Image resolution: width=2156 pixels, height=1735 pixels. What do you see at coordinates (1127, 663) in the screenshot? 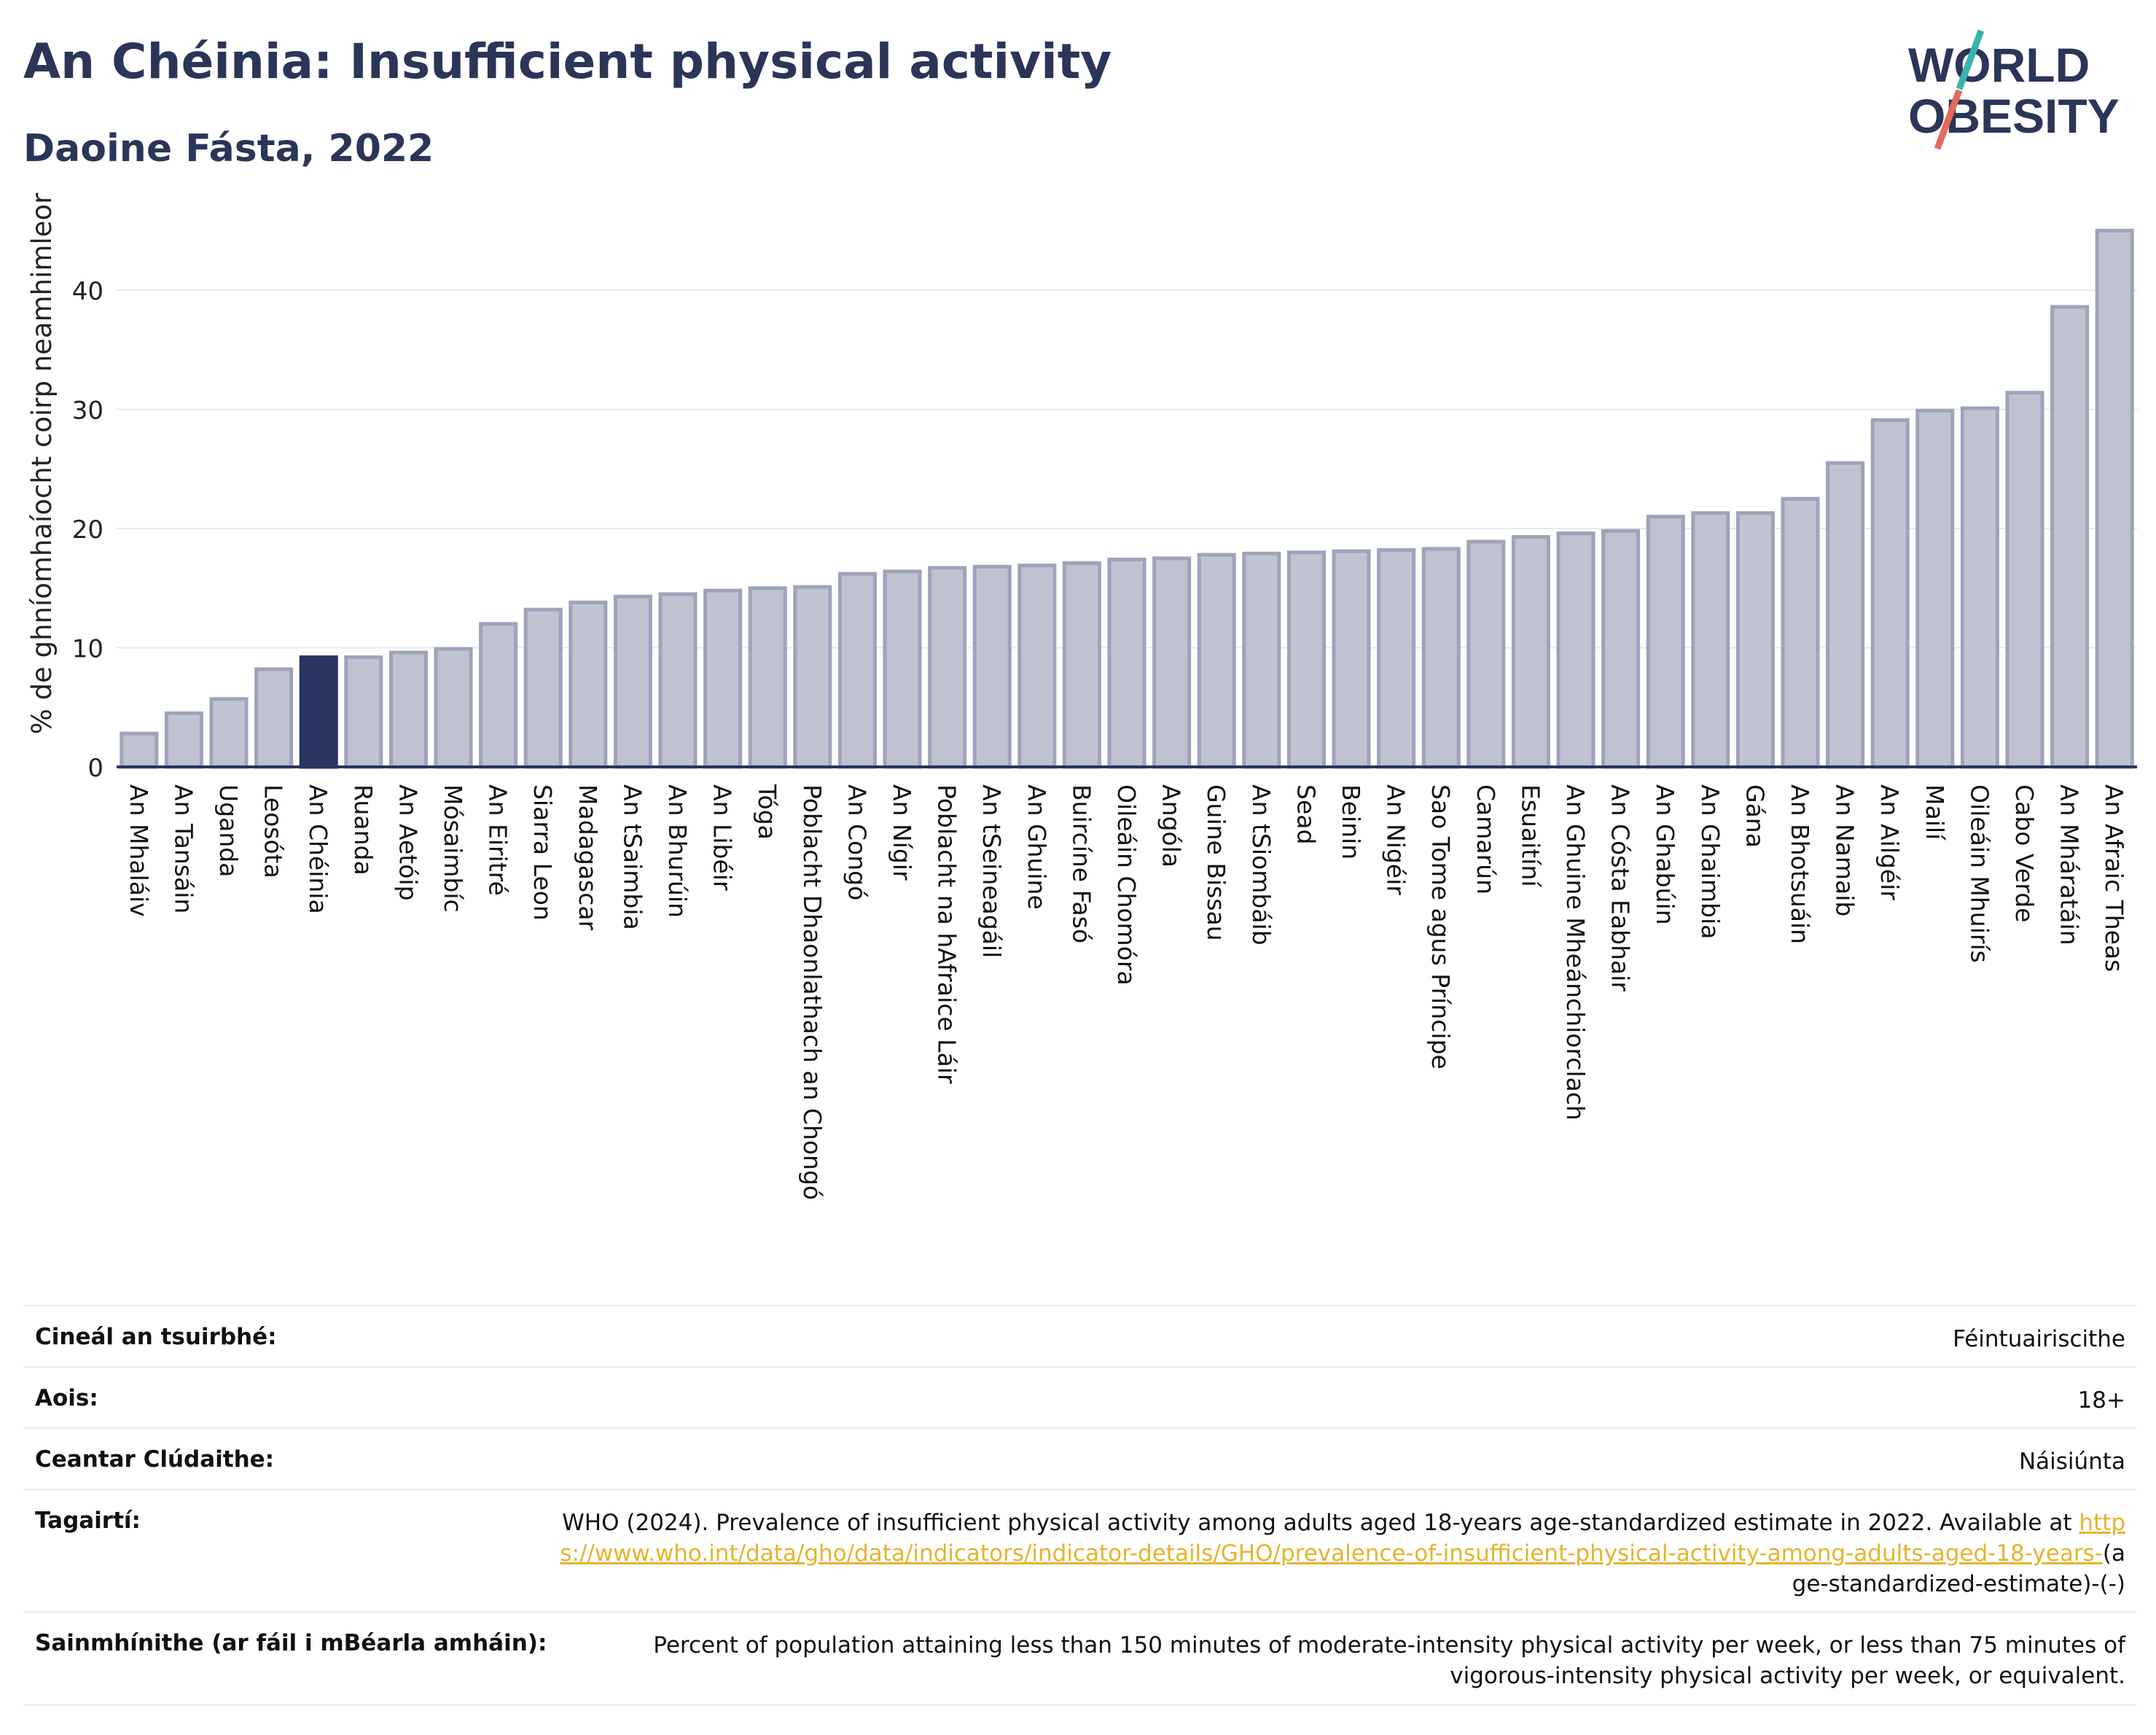
I see `bar-oile-in-chom-ra` at bounding box center [1127, 663].